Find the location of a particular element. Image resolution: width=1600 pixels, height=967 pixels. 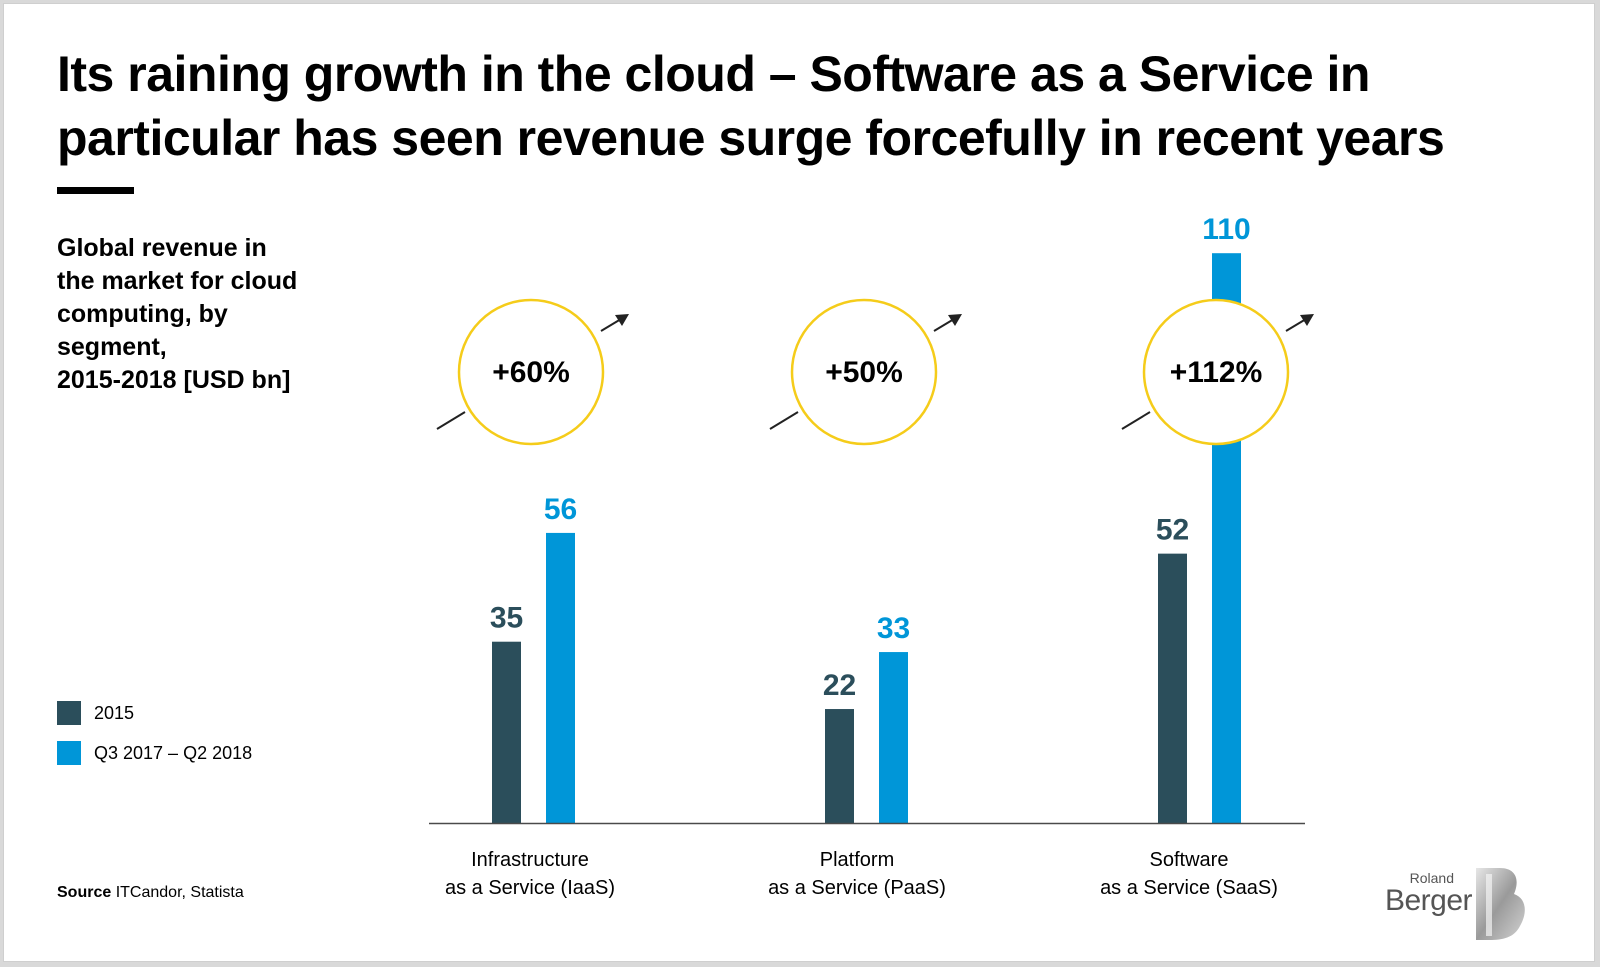

logo-text-large: Berger is located at coordinates (1428, 900).